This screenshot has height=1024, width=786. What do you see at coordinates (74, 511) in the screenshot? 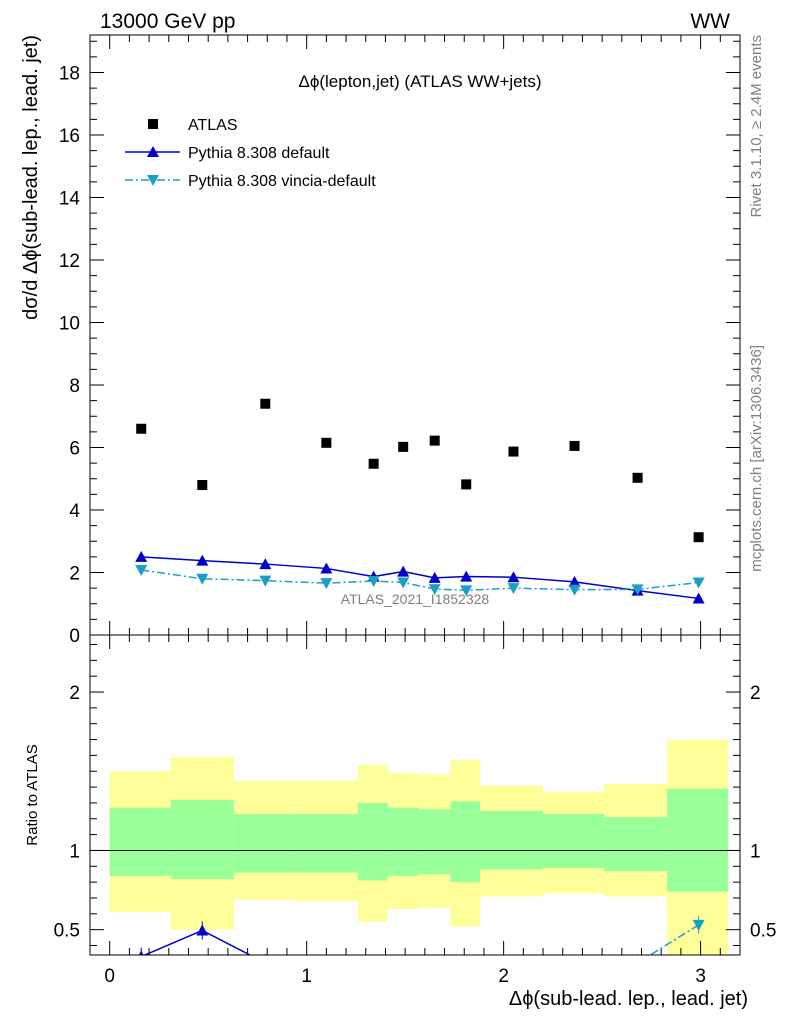
I see `y-tick-label: 4` at bounding box center [74, 511].